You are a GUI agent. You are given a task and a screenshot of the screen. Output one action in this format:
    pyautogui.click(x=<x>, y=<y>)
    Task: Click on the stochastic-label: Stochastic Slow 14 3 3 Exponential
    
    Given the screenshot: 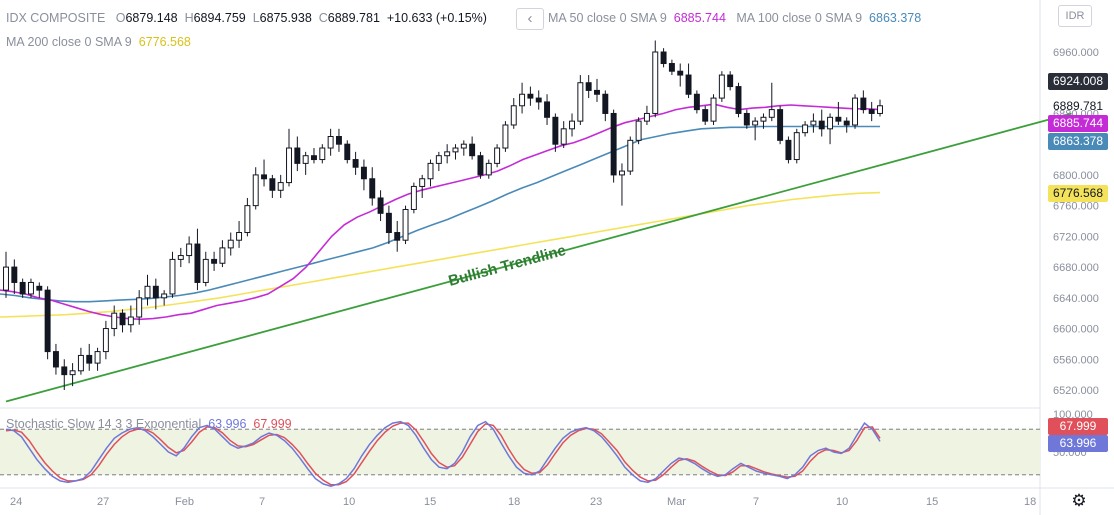 What is the action you would take?
    pyautogui.click(x=104, y=424)
    